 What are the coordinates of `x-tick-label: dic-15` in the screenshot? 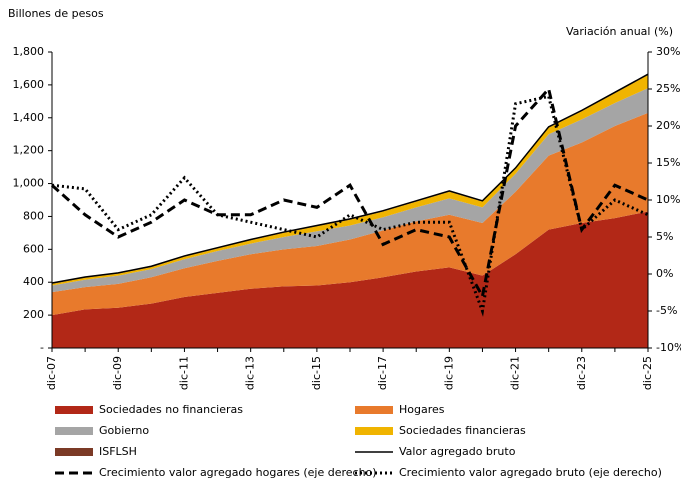 It's located at (316, 373).